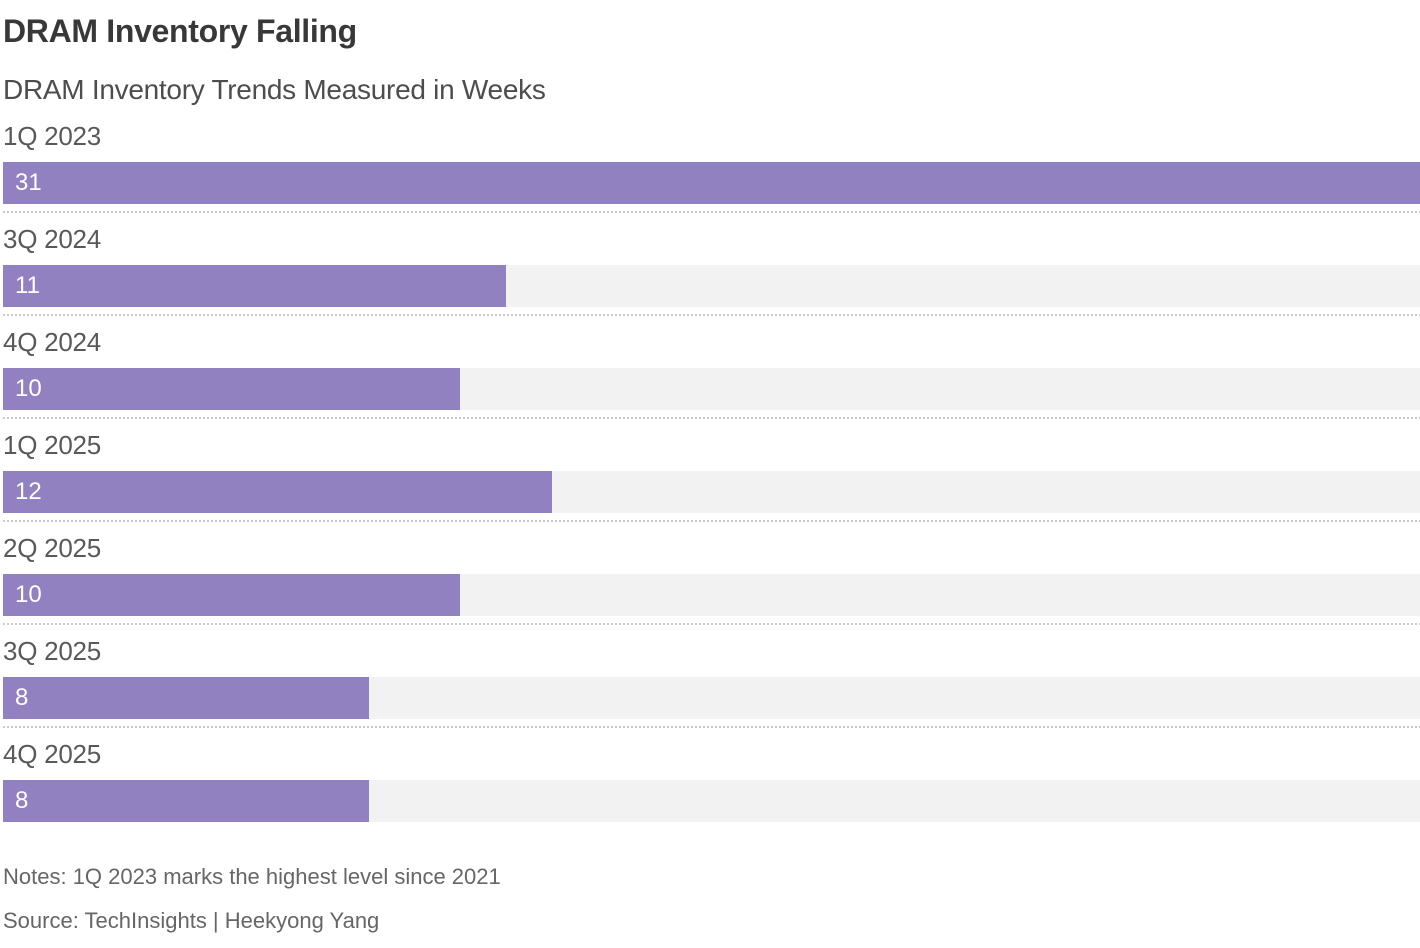  What do you see at coordinates (191, 920) in the screenshot?
I see `chart-source: Source: TechInsights | Heekyong Yang` at bounding box center [191, 920].